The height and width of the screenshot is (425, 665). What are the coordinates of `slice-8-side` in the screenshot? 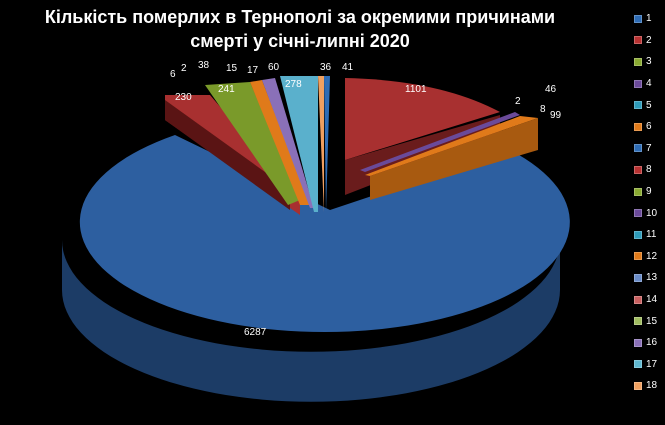 It's located at (227, 155).